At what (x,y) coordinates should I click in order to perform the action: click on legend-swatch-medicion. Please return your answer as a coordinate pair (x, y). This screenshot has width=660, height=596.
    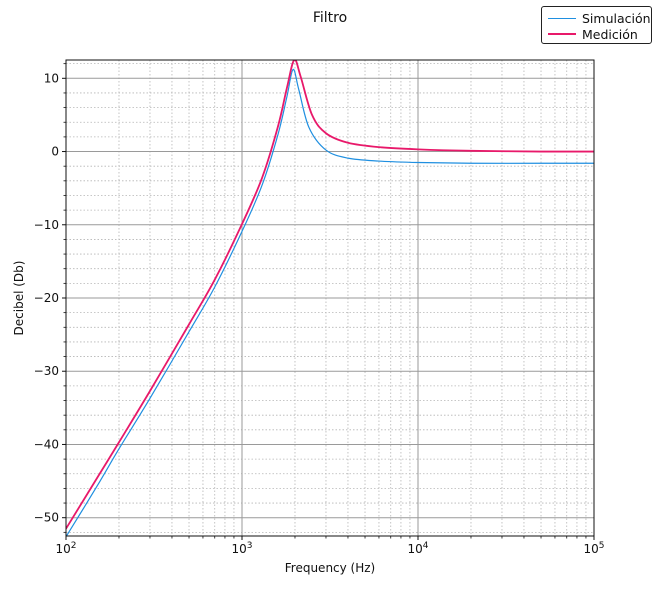
    Looking at the image, I should click on (562, 34).